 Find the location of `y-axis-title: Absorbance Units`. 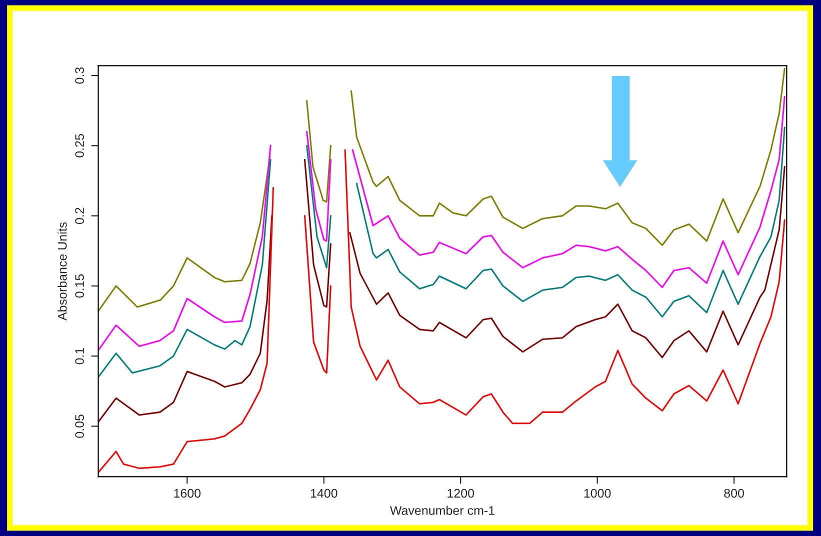

y-axis-title: Absorbance Units is located at coordinates (62, 271).